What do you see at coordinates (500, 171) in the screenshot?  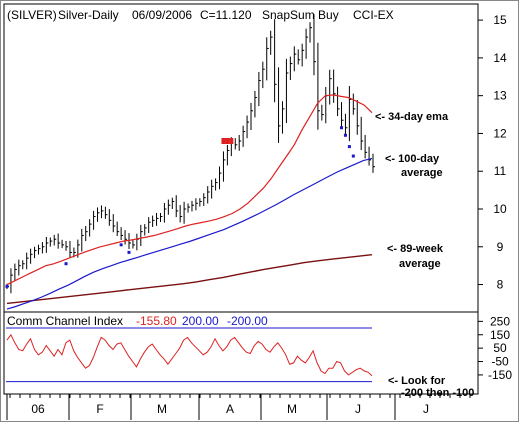 I see `price-y-tick-label: 11` at bounding box center [500, 171].